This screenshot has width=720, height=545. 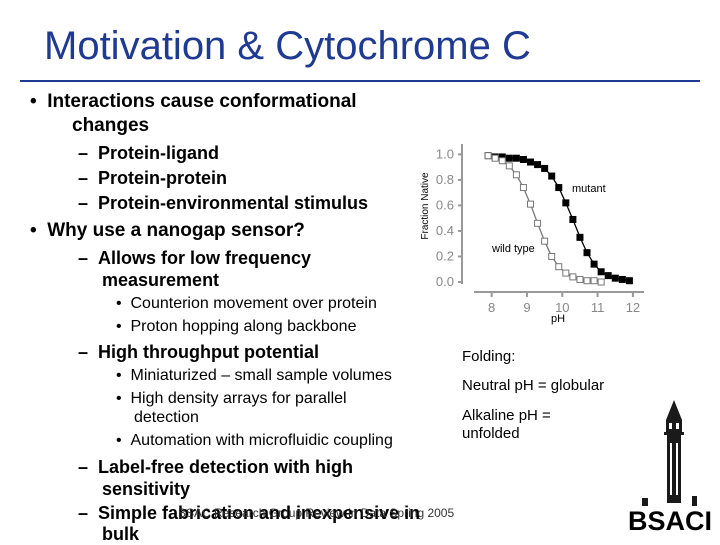 I want to click on sub-bullet-frequency-line-2: measurement, so click(x=161, y=280).